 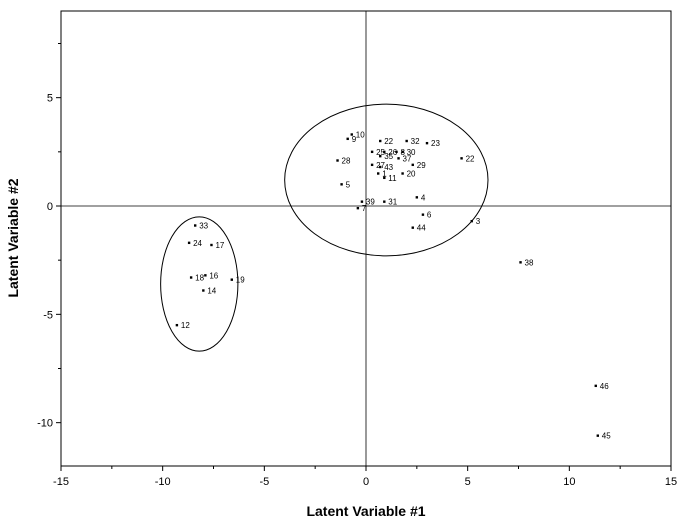 What do you see at coordinates (48, 315) in the screenshot?
I see `y-tick-label: -5` at bounding box center [48, 315].